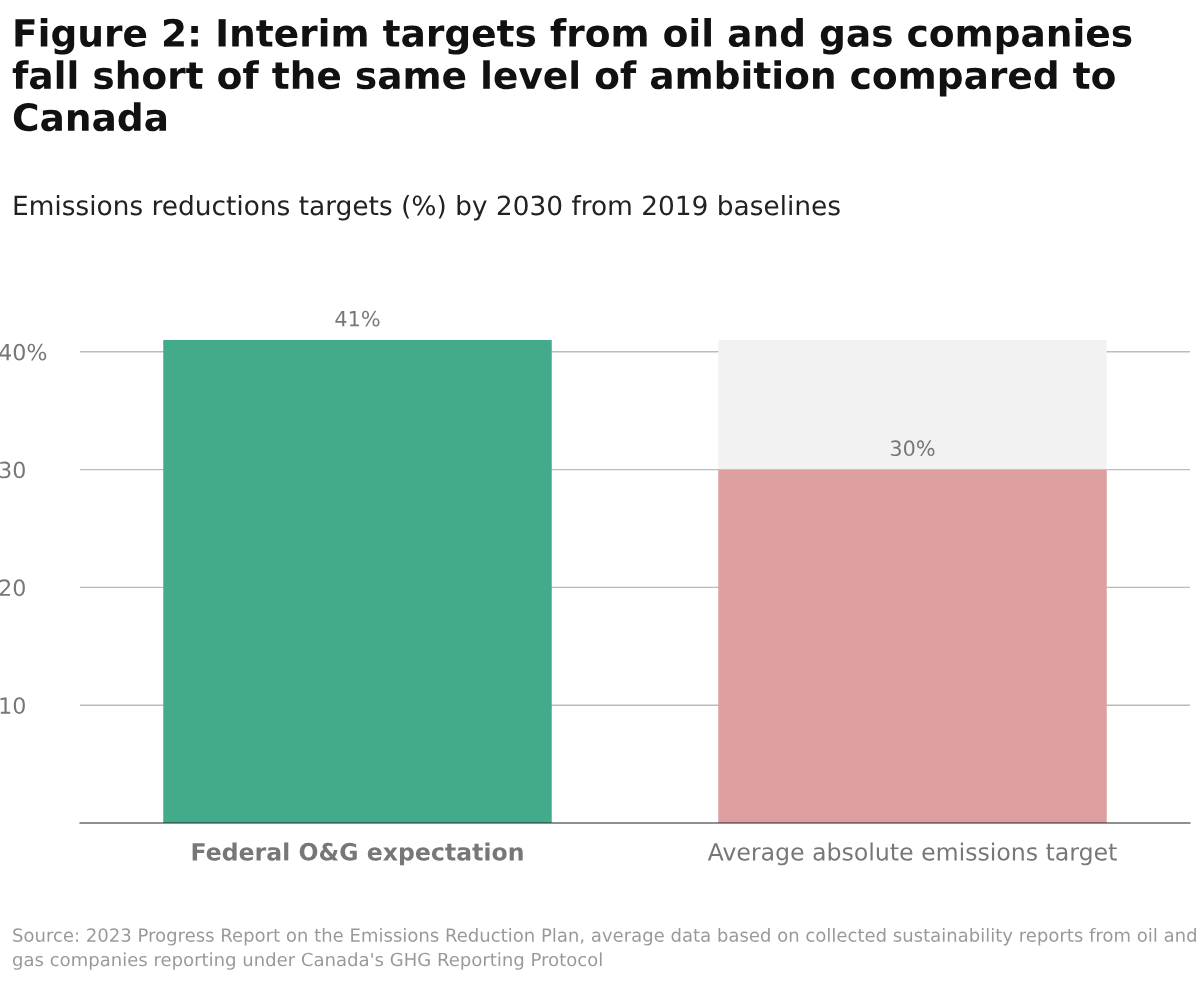  Describe the element at coordinates (912, 854) in the screenshot. I see `x-tick-label: Average absolute emissions target` at that location.